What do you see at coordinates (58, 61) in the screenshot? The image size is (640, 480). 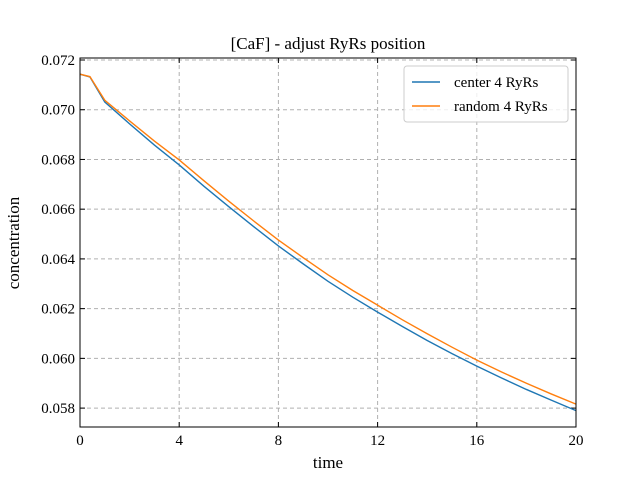 I see `y-tick-label: 0.072` at bounding box center [58, 61].